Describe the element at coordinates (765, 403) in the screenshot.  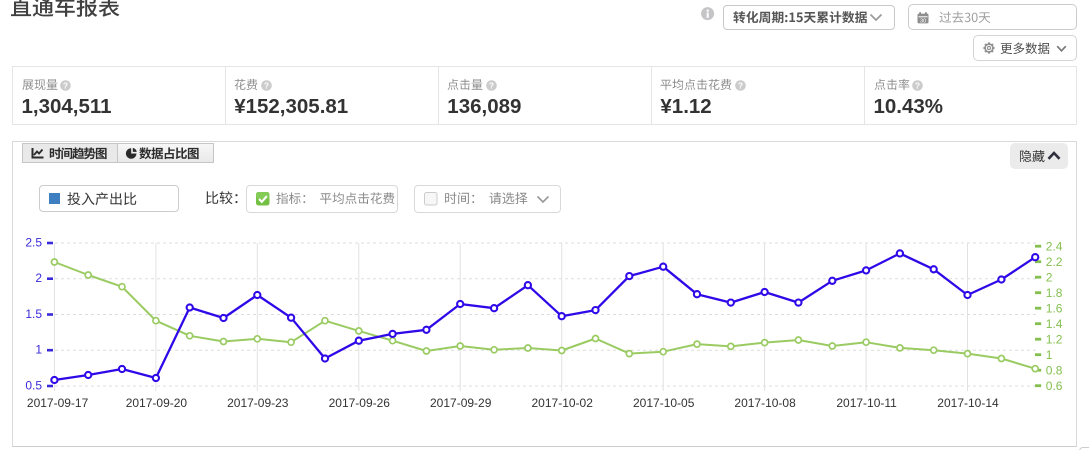
I see `svg-text: 2017-10-08` at that location.